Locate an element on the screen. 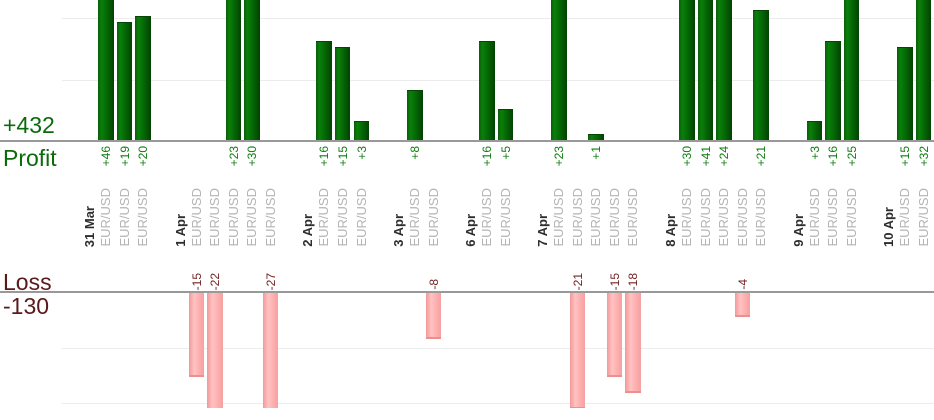  loss-value-label: -21 is located at coordinates (577, 281).